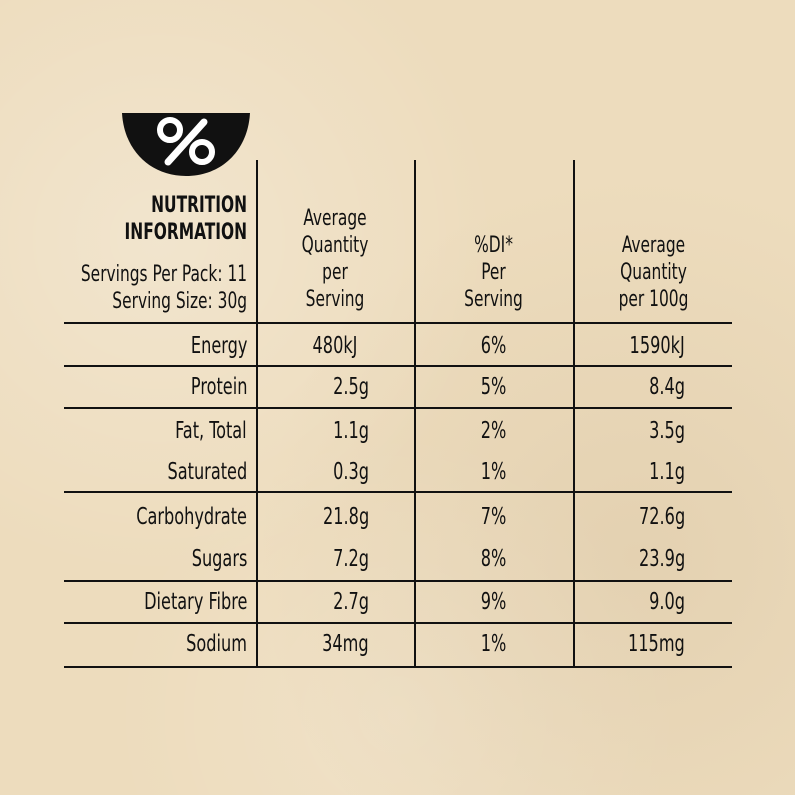  Describe the element at coordinates (661, 559) in the screenshot. I see `per-100g-value: 23.9g` at that location.